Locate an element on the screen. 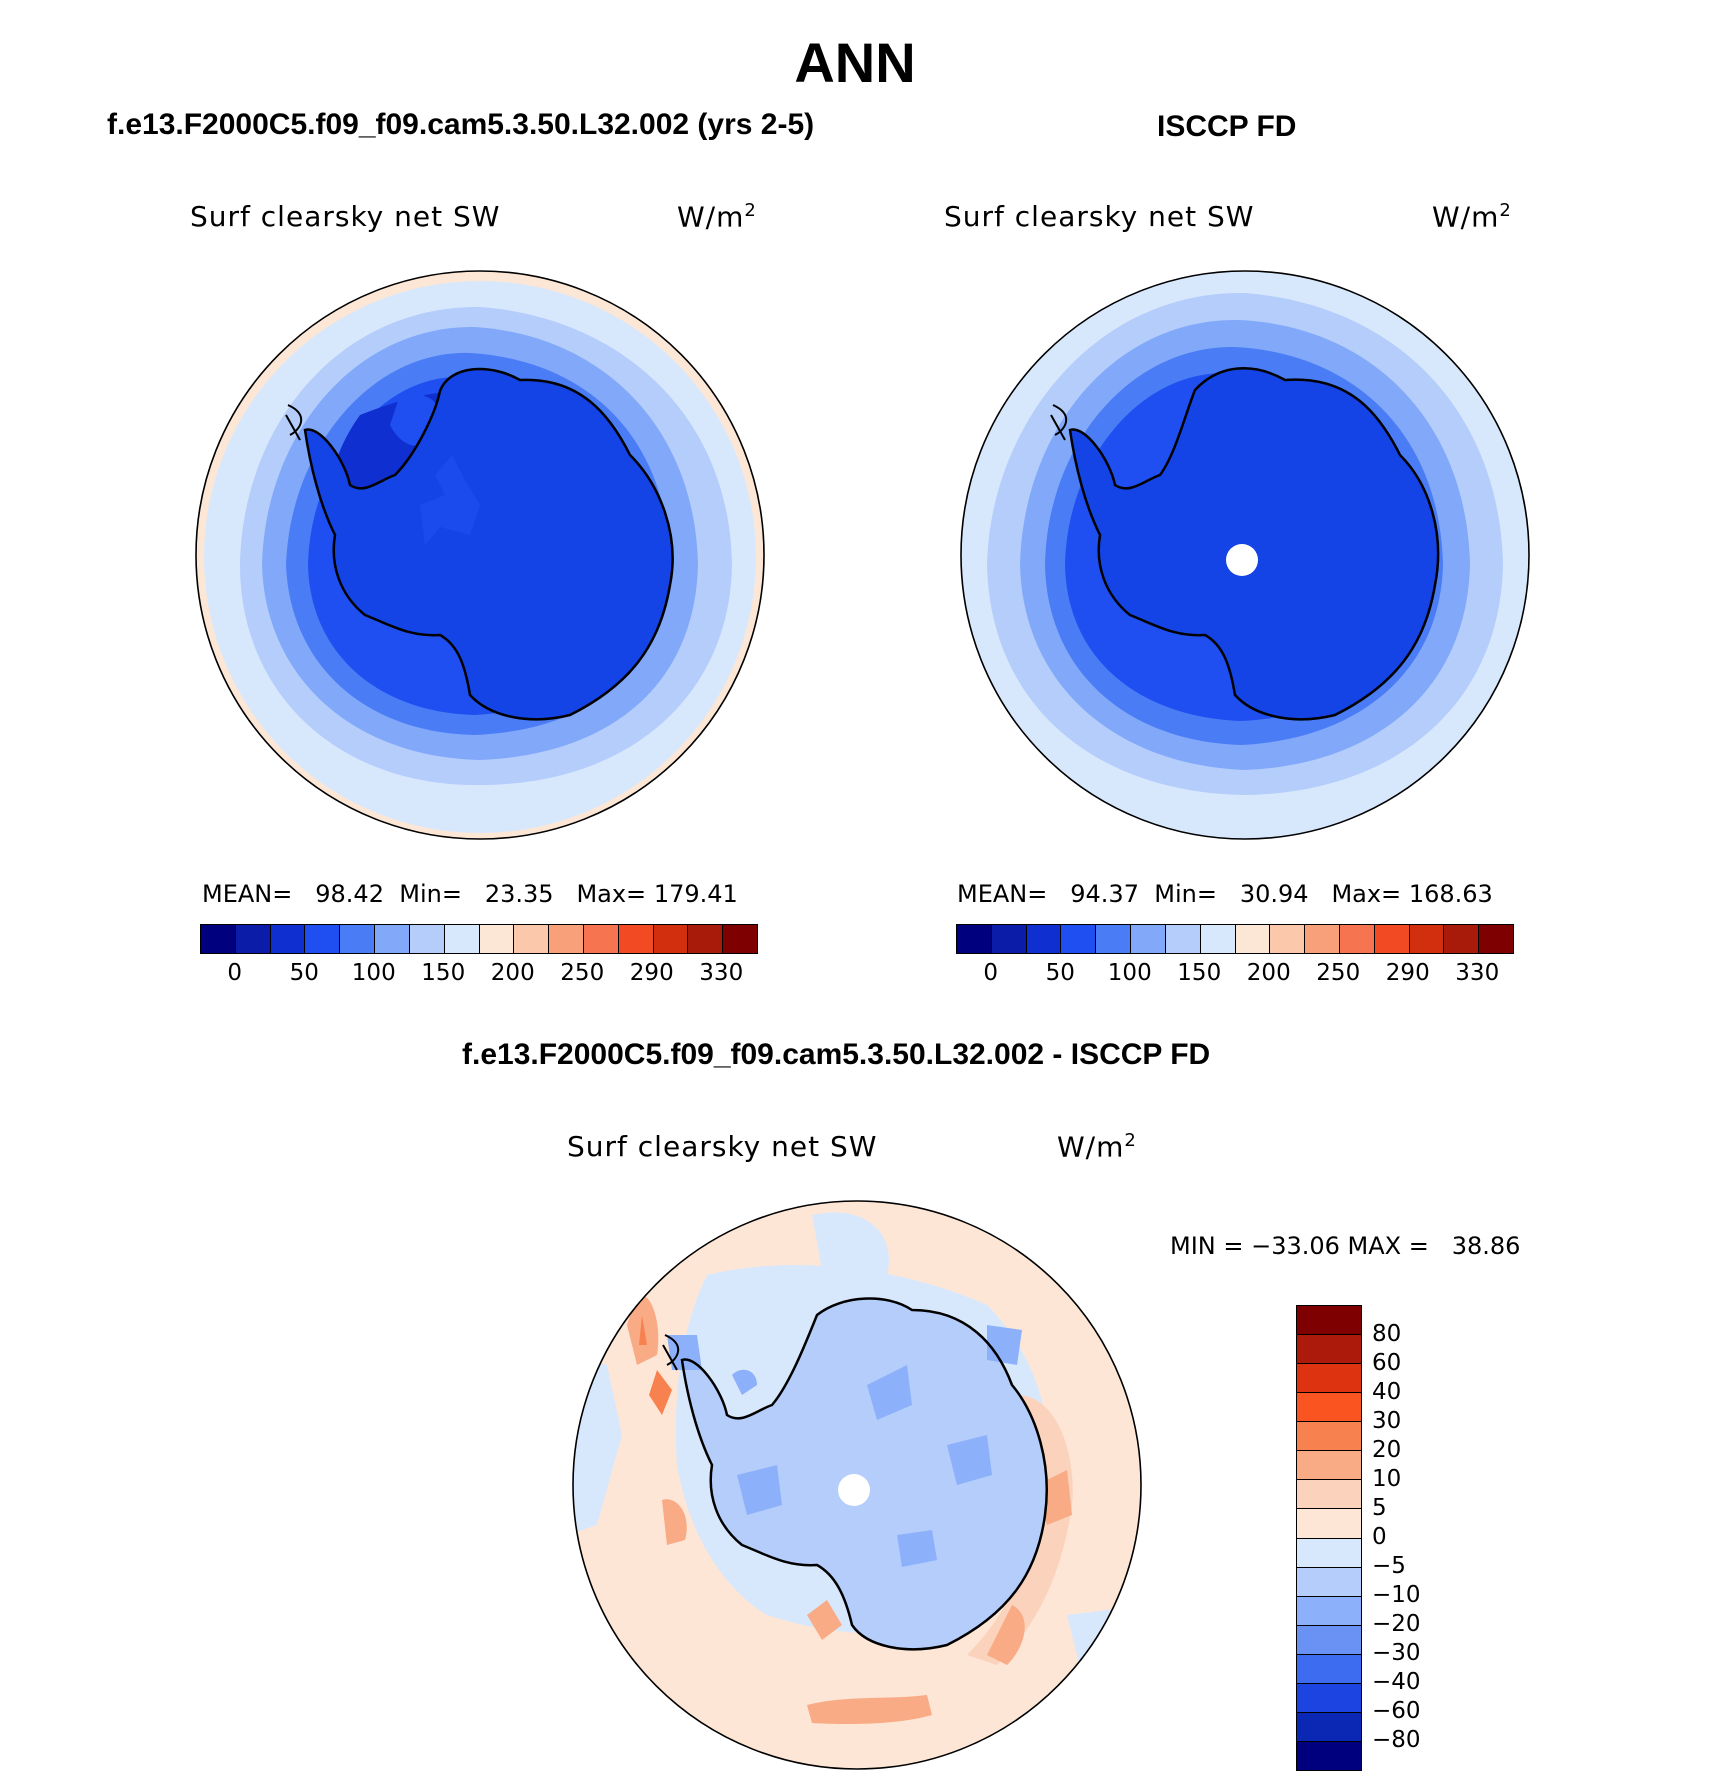 The width and height of the screenshot is (1710, 1776). main-title: ANN is located at coordinates (855, 62).